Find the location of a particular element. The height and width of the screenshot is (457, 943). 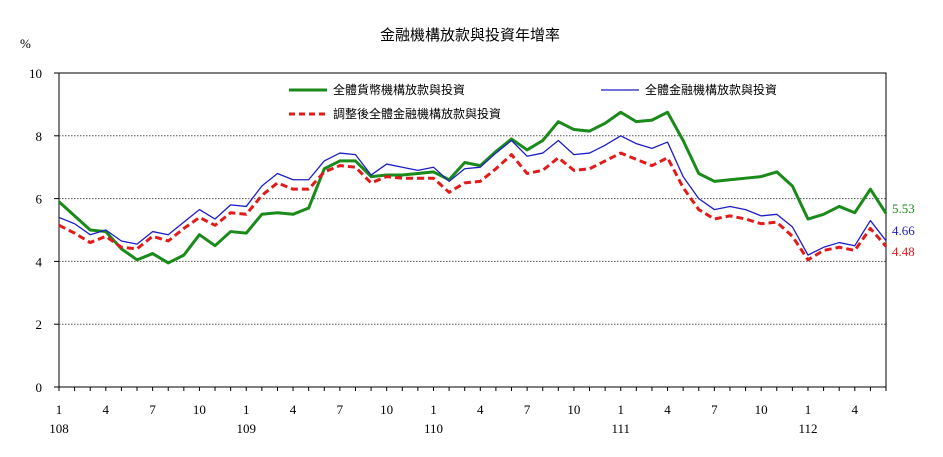

x-year-label: 108 is located at coordinates (59, 428).